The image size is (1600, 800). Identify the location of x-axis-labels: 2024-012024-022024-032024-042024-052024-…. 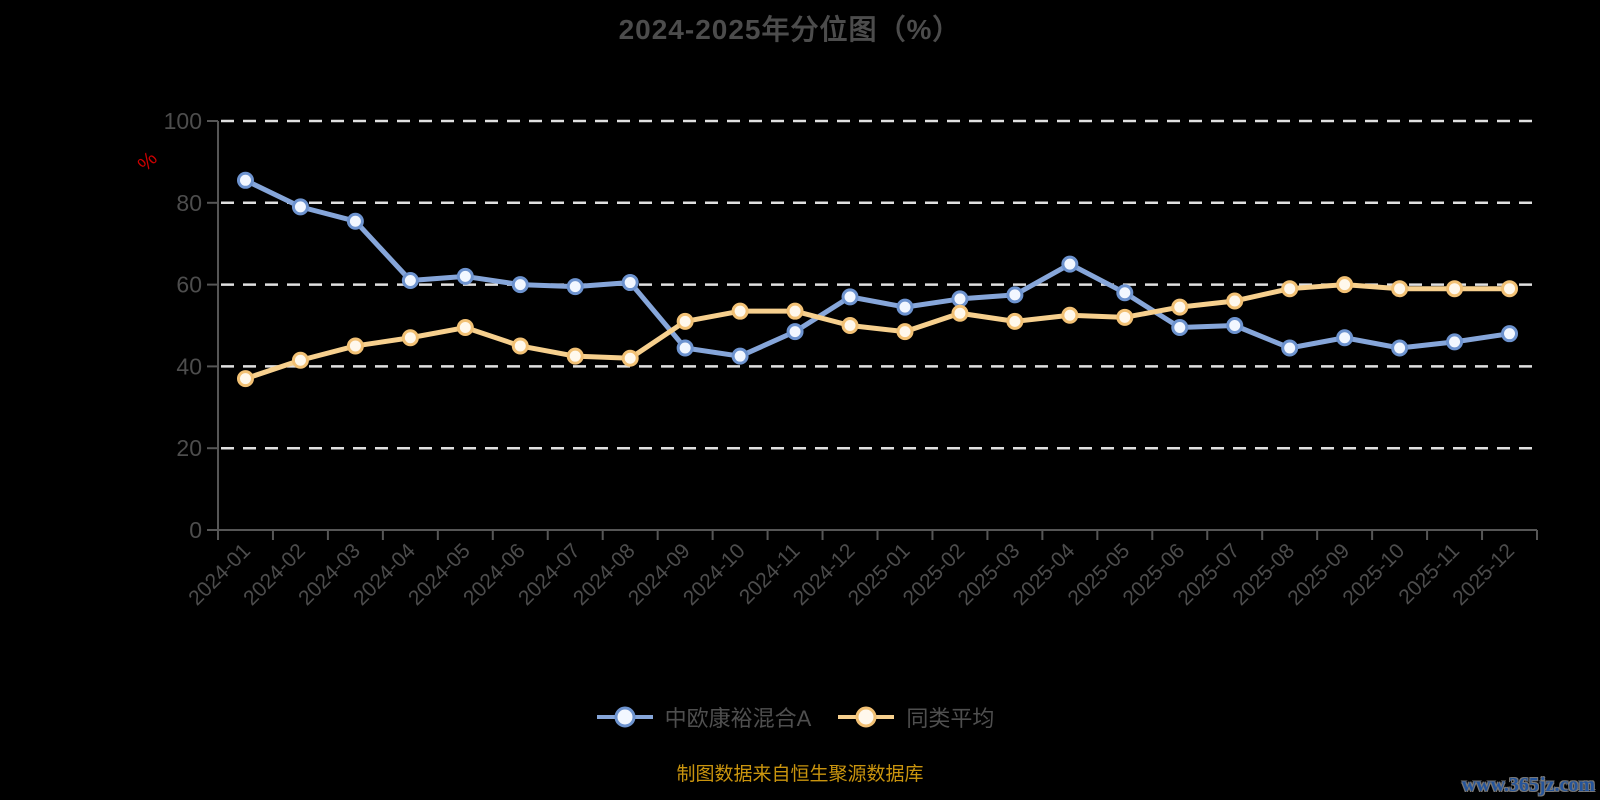
(851, 574).